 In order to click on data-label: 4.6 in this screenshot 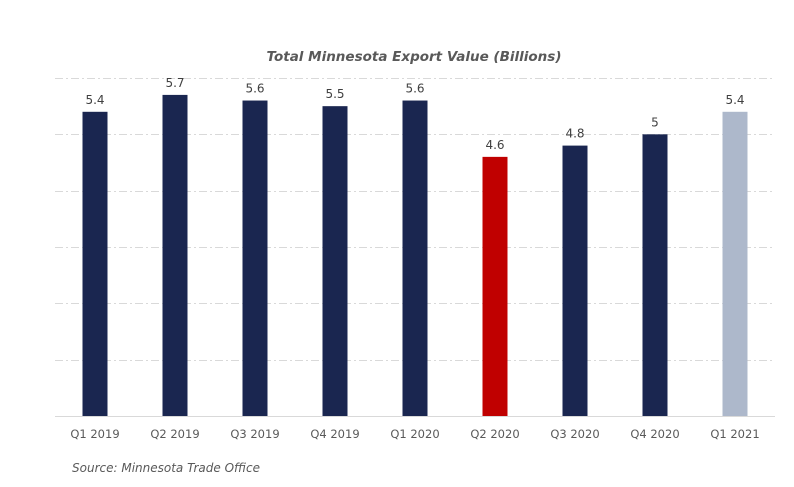, I will do `click(494, 145)`.